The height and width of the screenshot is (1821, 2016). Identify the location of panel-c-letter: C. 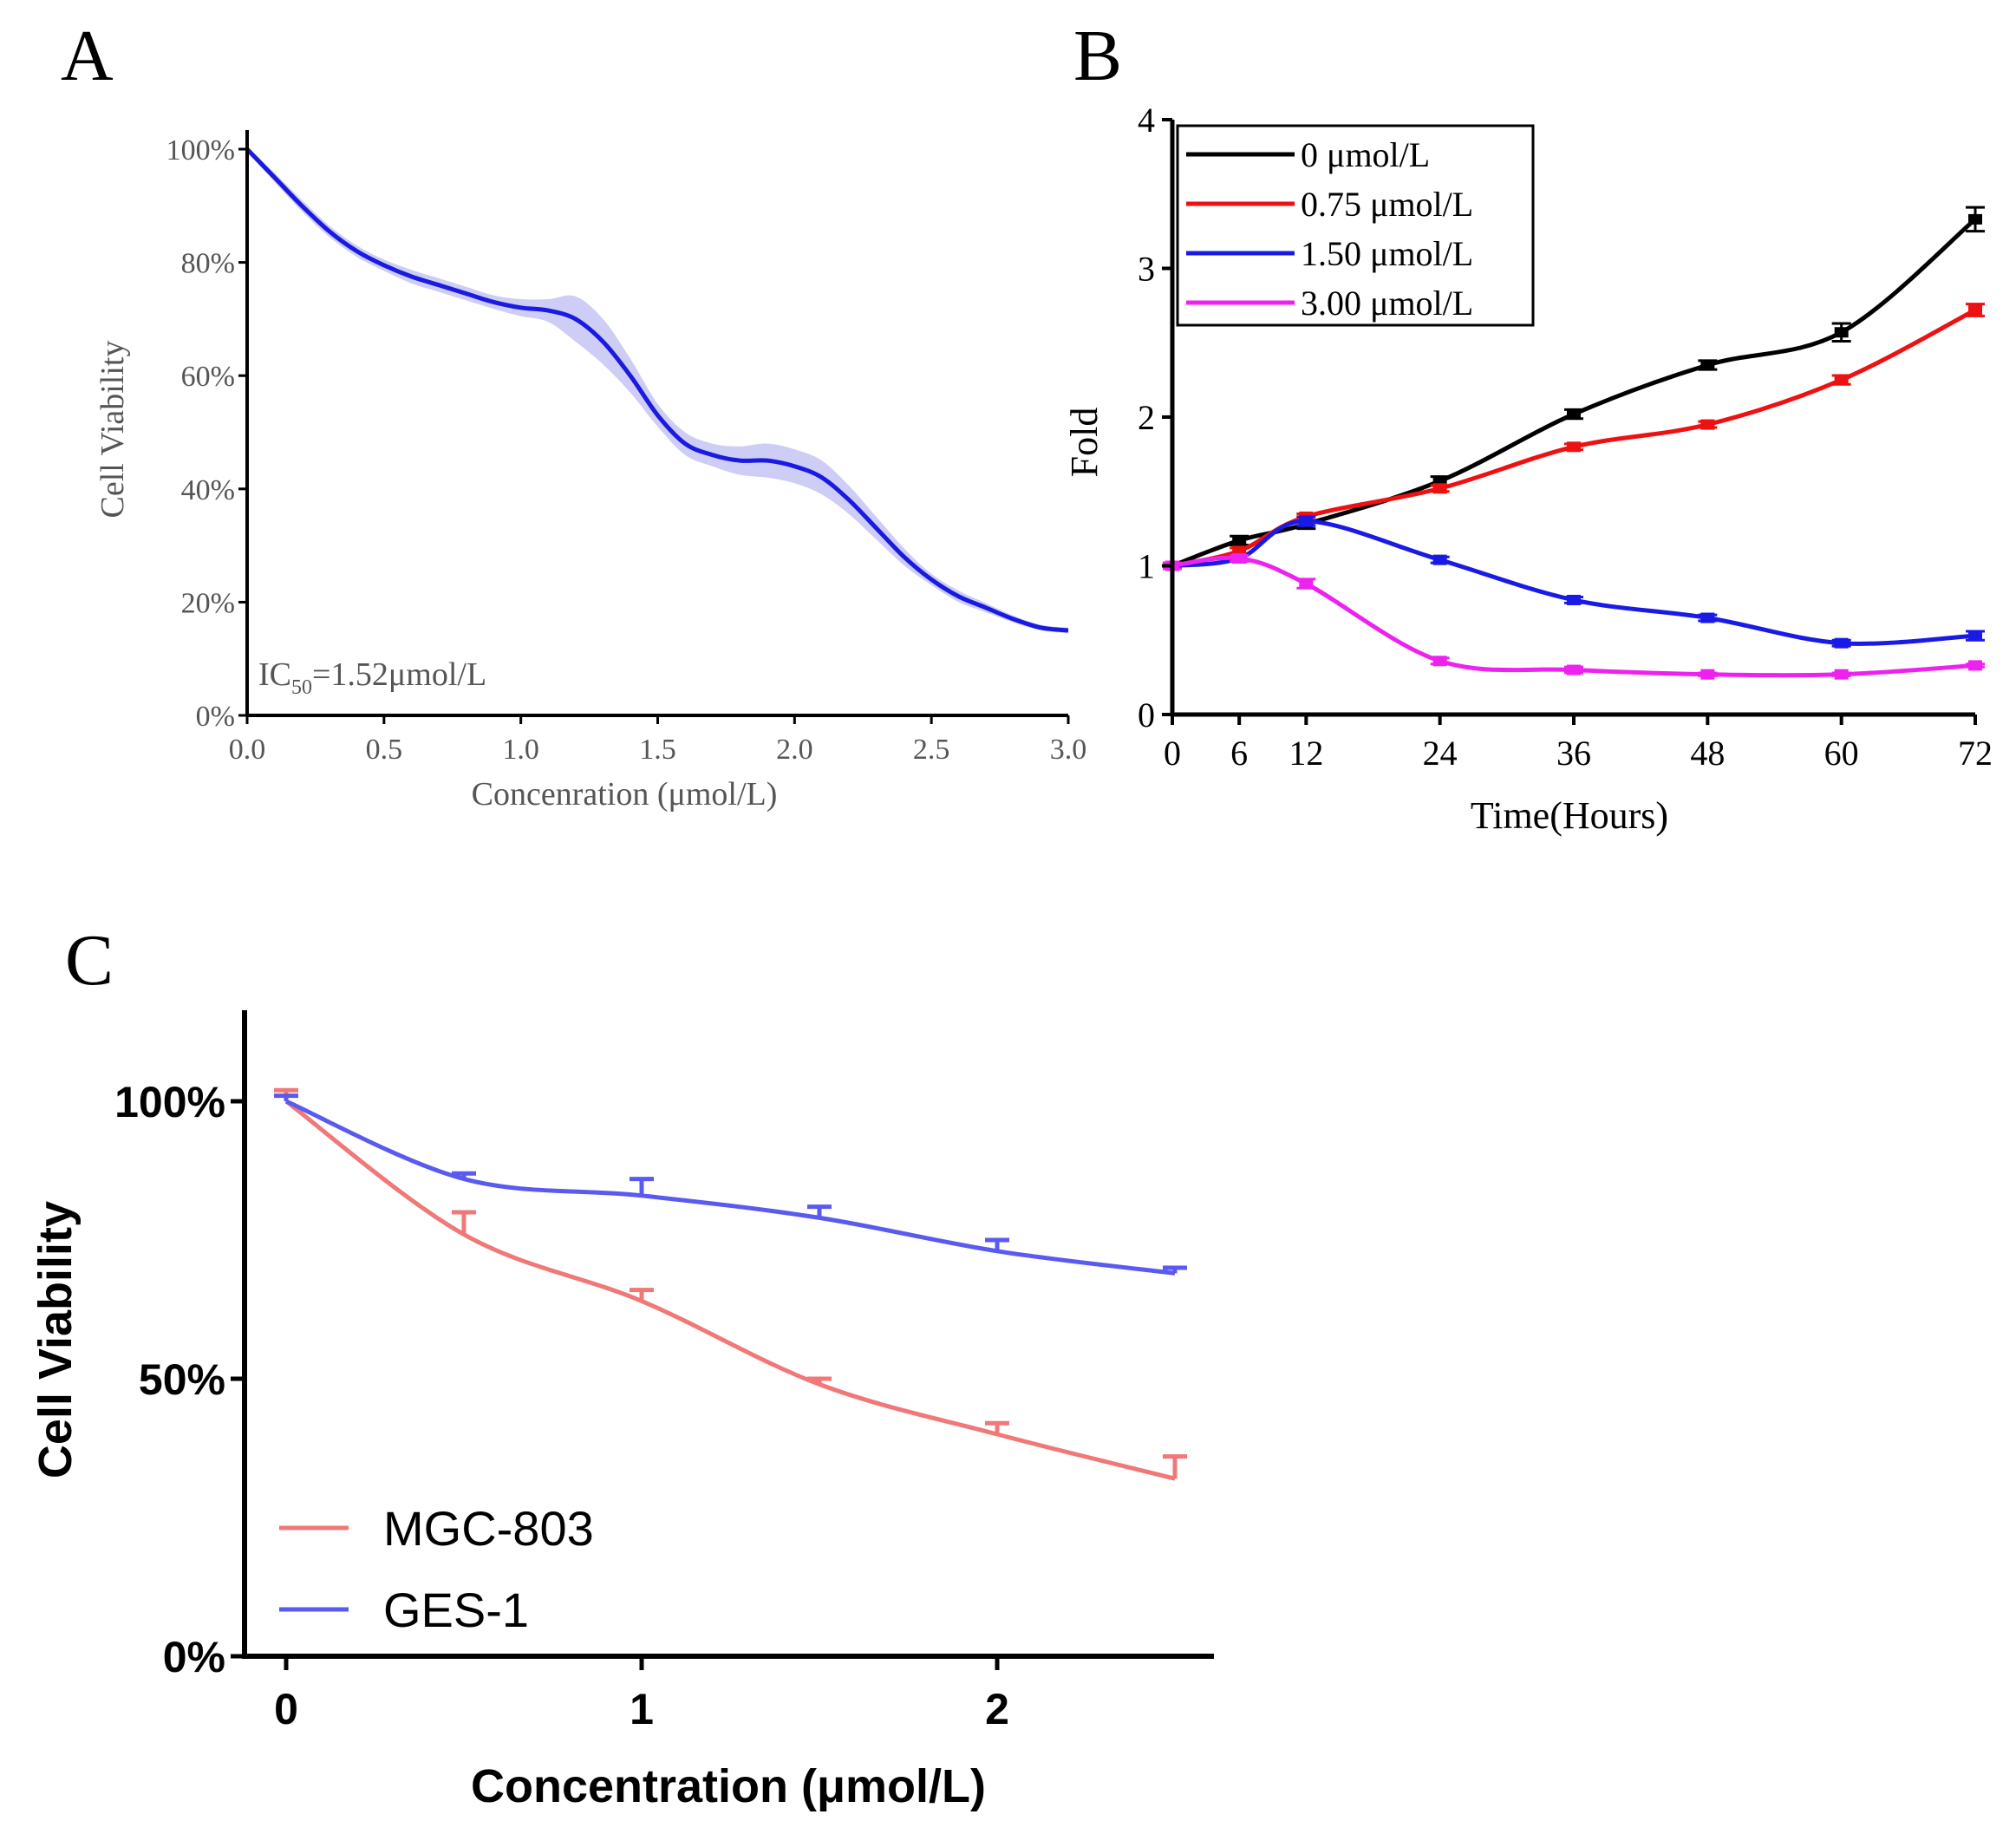
(89, 961).